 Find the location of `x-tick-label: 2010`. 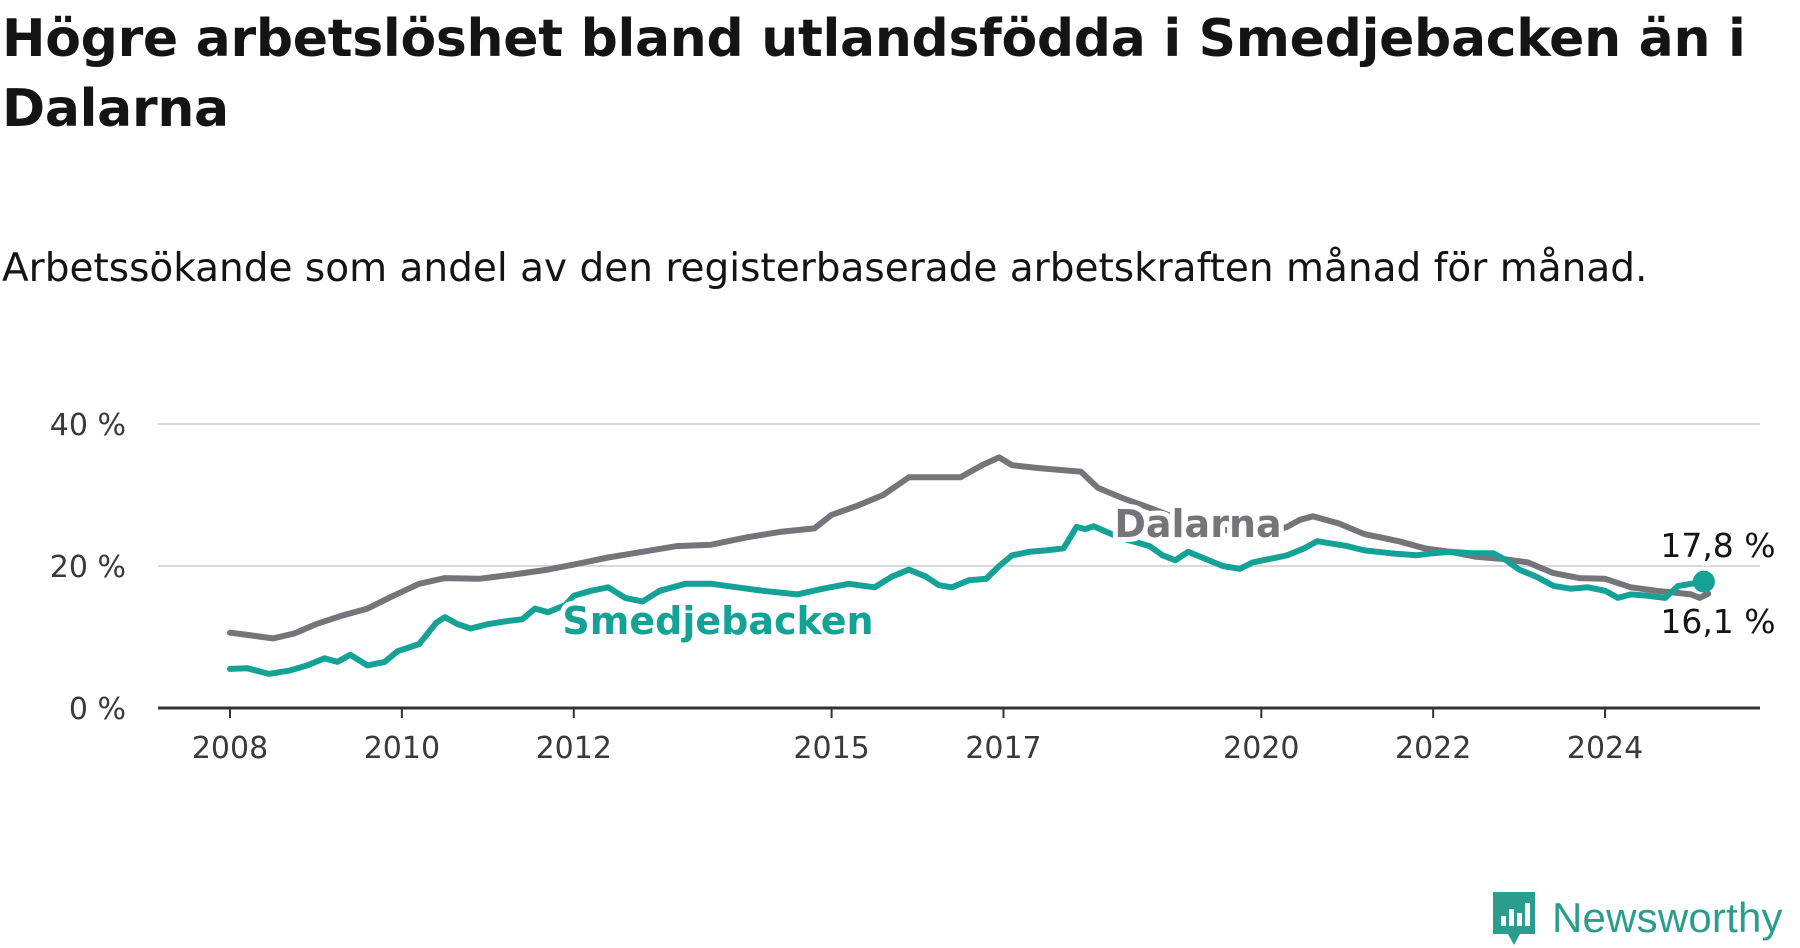

x-tick-label: 2010 is located at coordinates (402, 745).